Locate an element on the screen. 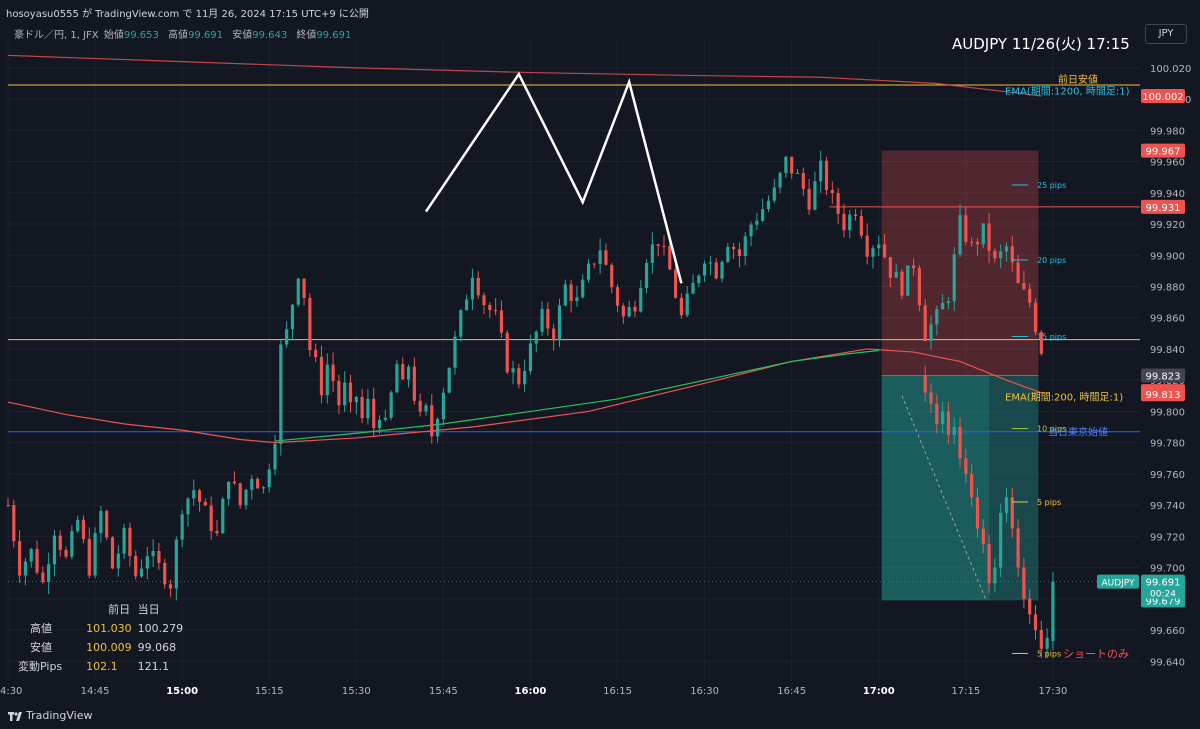 This screenshot has height=729, width=1200. tradingview-logo: TradingView is located at coordinates (50, 715).